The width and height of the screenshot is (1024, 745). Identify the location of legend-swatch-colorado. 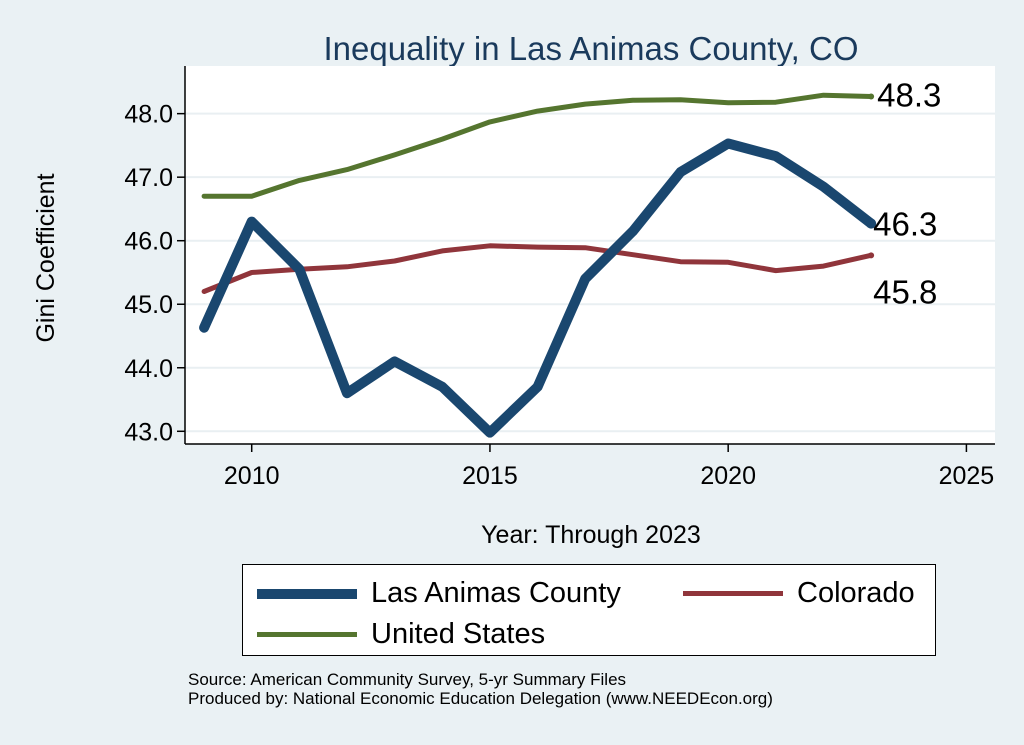
(733, 593).